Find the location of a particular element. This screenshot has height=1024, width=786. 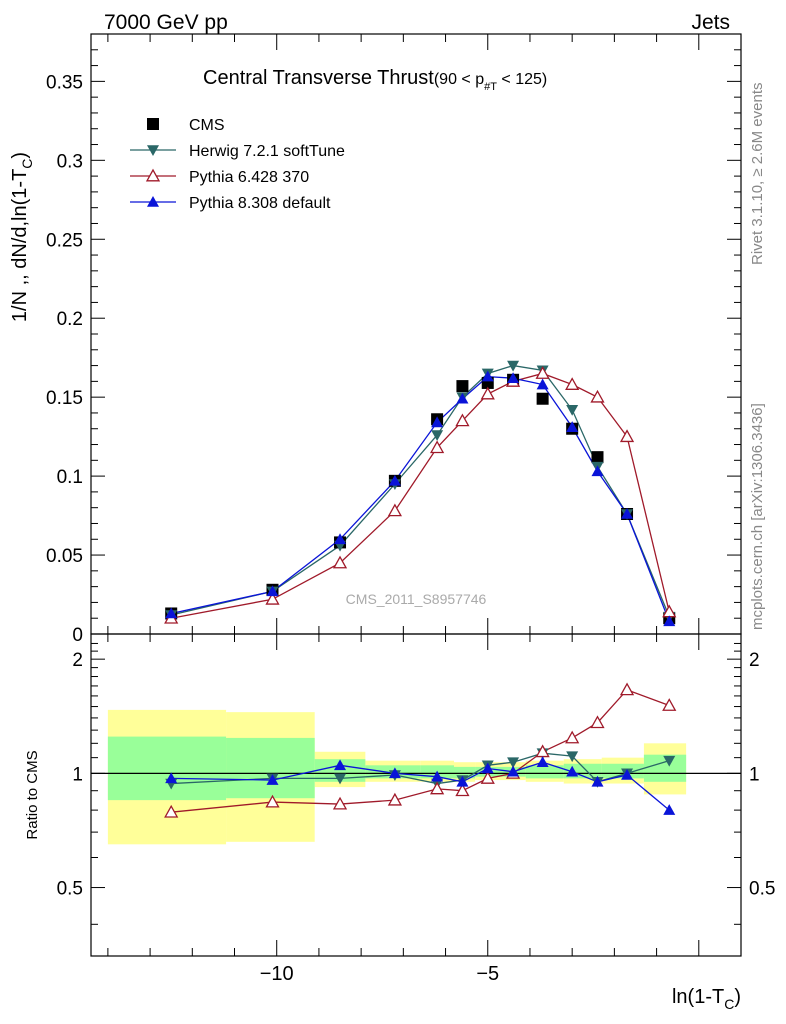

x-axis-label-main: ln(1-T is located at coordinates (698, 997).